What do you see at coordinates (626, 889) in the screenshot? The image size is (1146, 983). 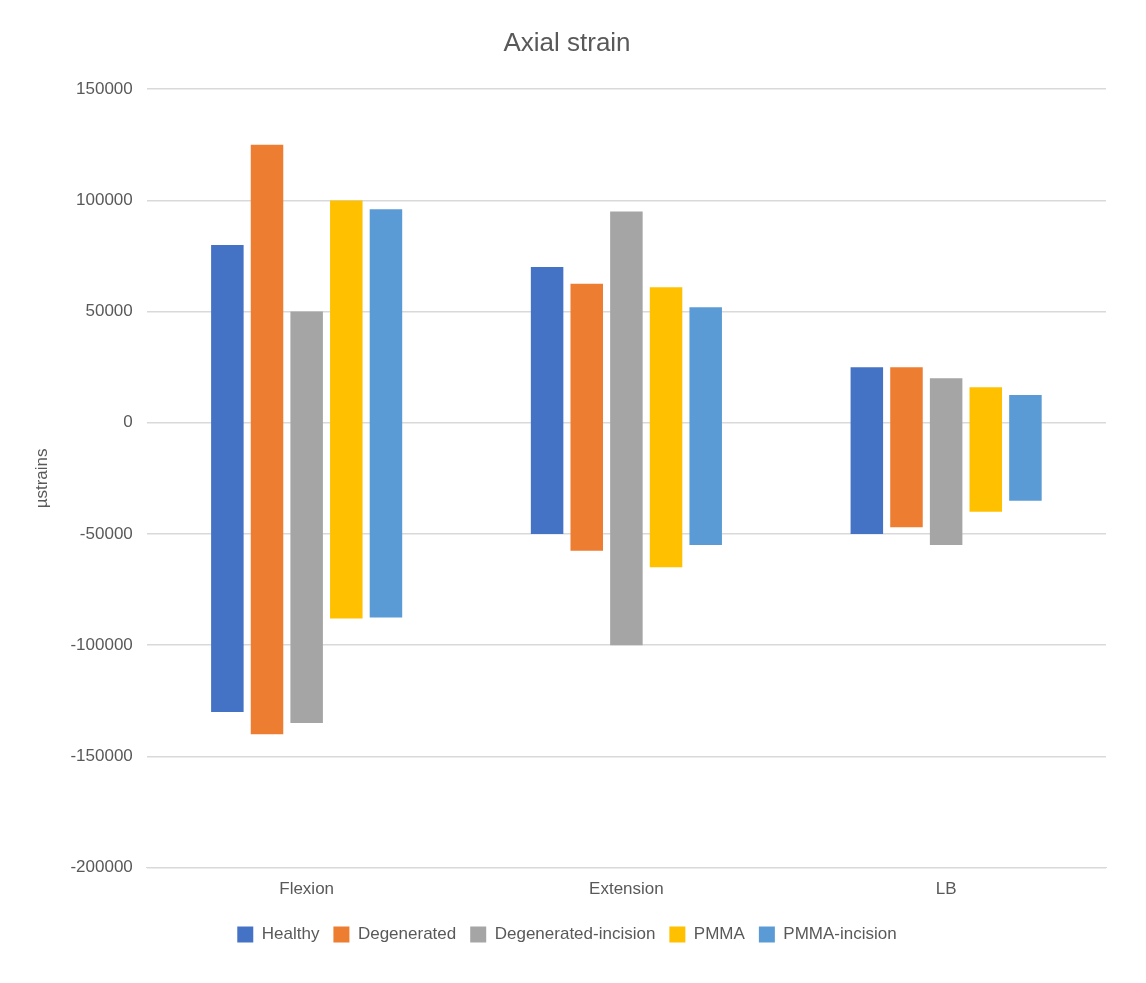 I see `x-tick-label: Extension` at bounding box center [626, 889].